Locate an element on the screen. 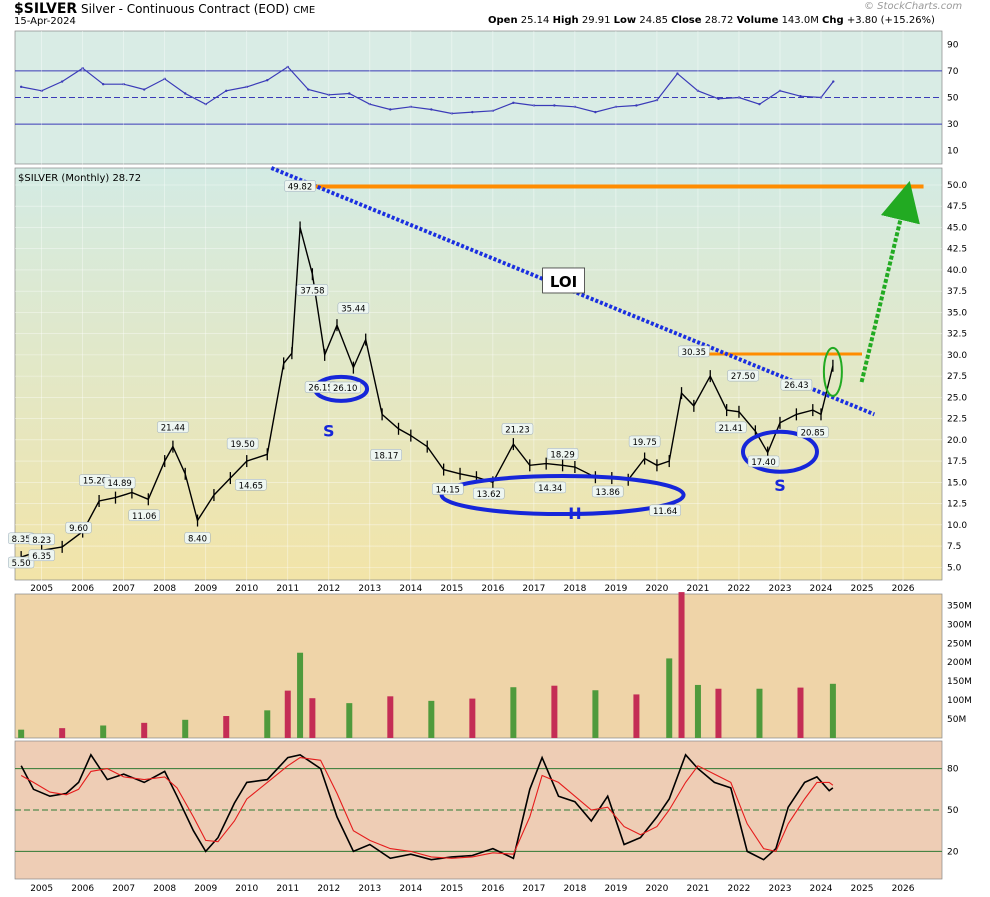  target-arrow is located at coordinates (889, 281).